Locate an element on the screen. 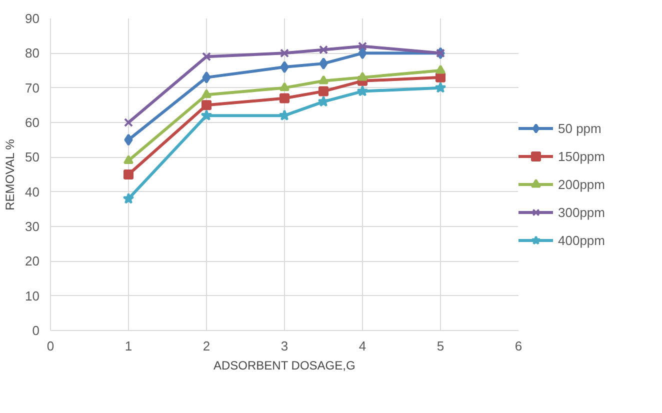 The image size is (662, 413). y-tick-label: 50 is located at coordinates (32, 157).